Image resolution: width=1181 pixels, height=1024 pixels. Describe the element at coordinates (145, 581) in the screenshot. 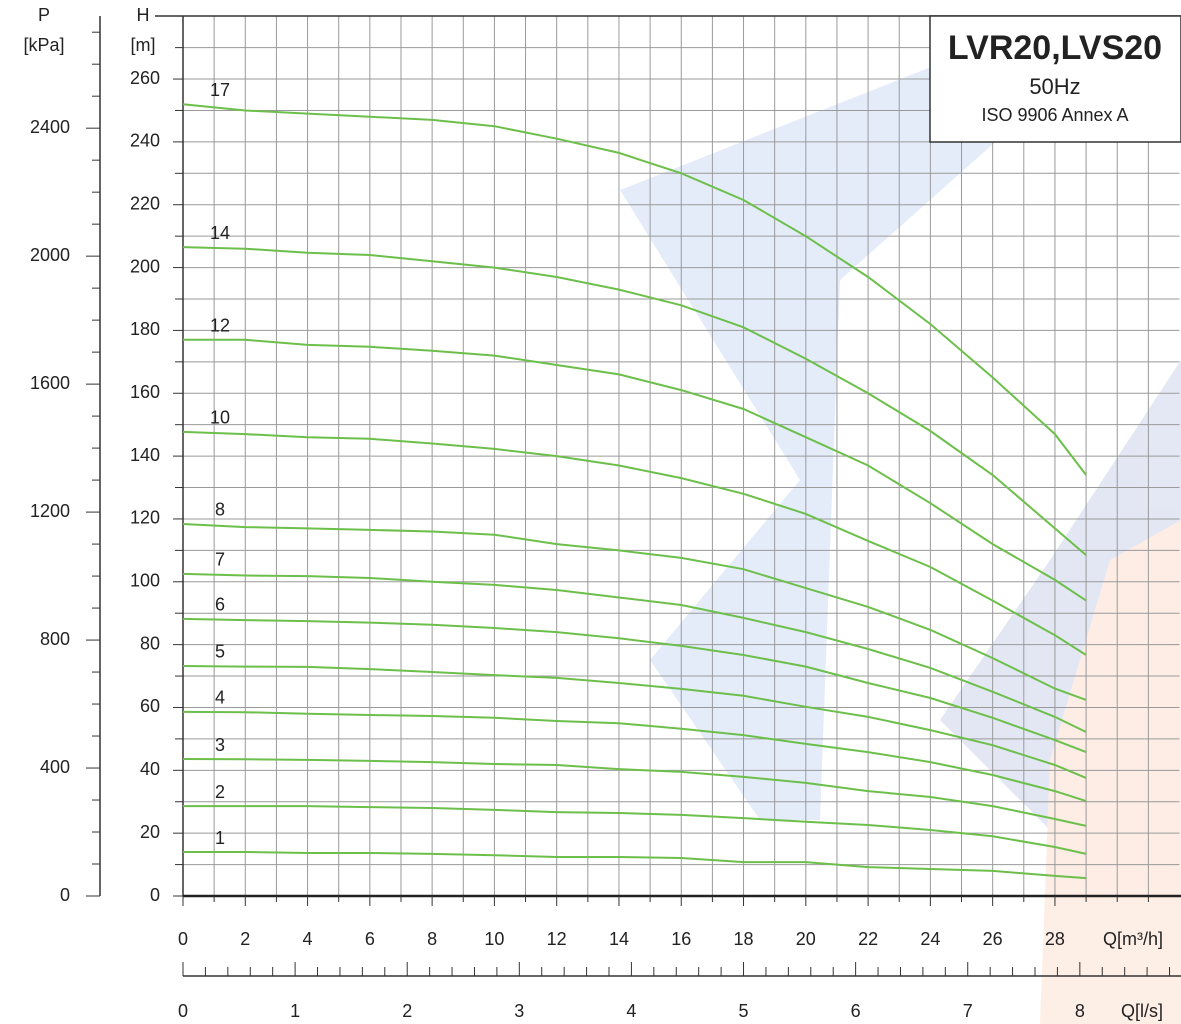

I see `y-tick-label: 100` at that location.